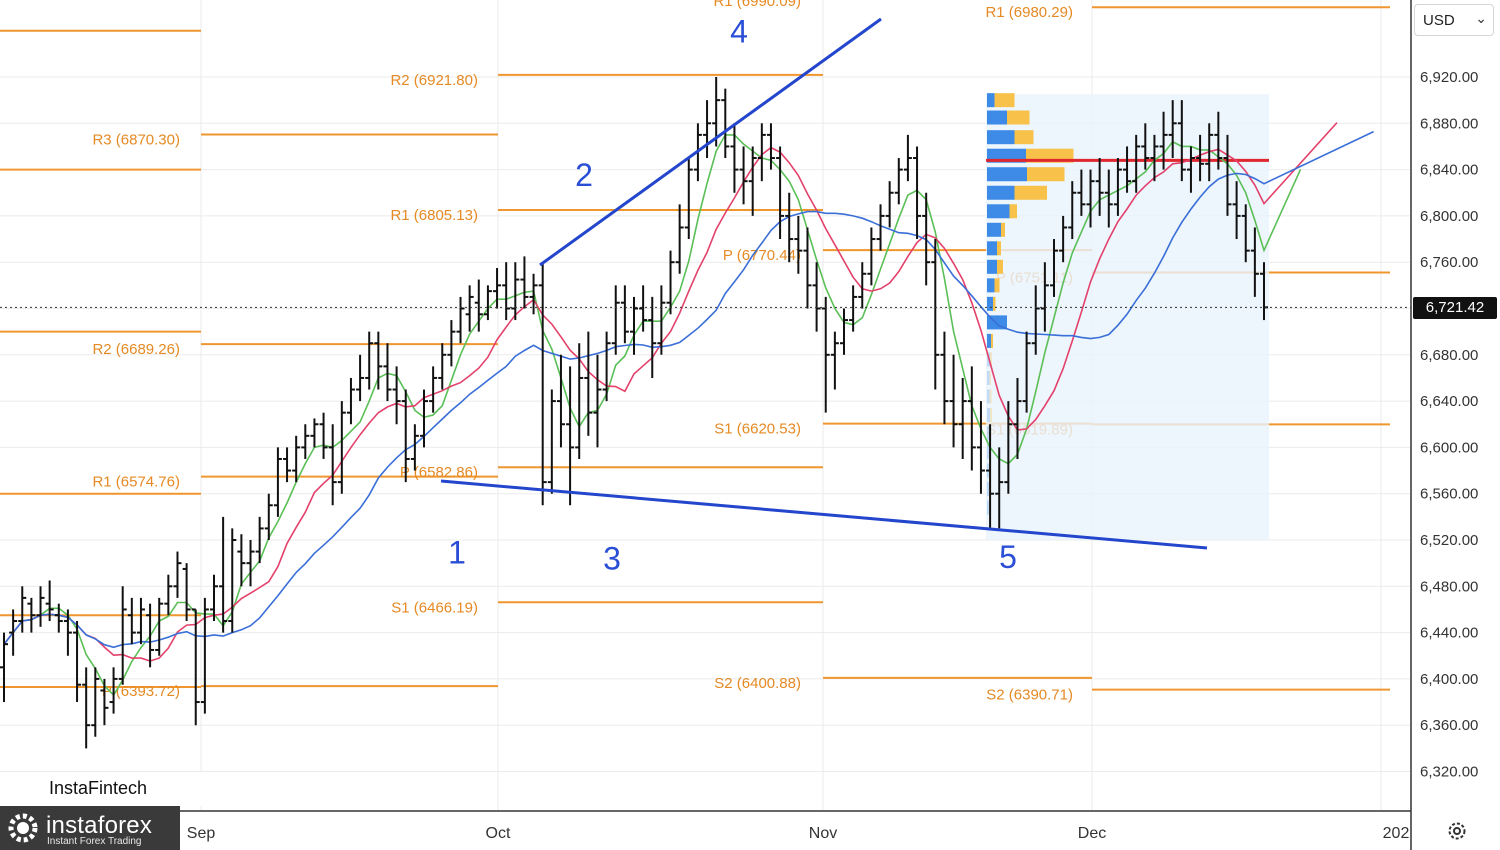 This screenshot has height=850, width=1500. I want to click on pivot-label: R3 (6870.30), so click(136, 140).